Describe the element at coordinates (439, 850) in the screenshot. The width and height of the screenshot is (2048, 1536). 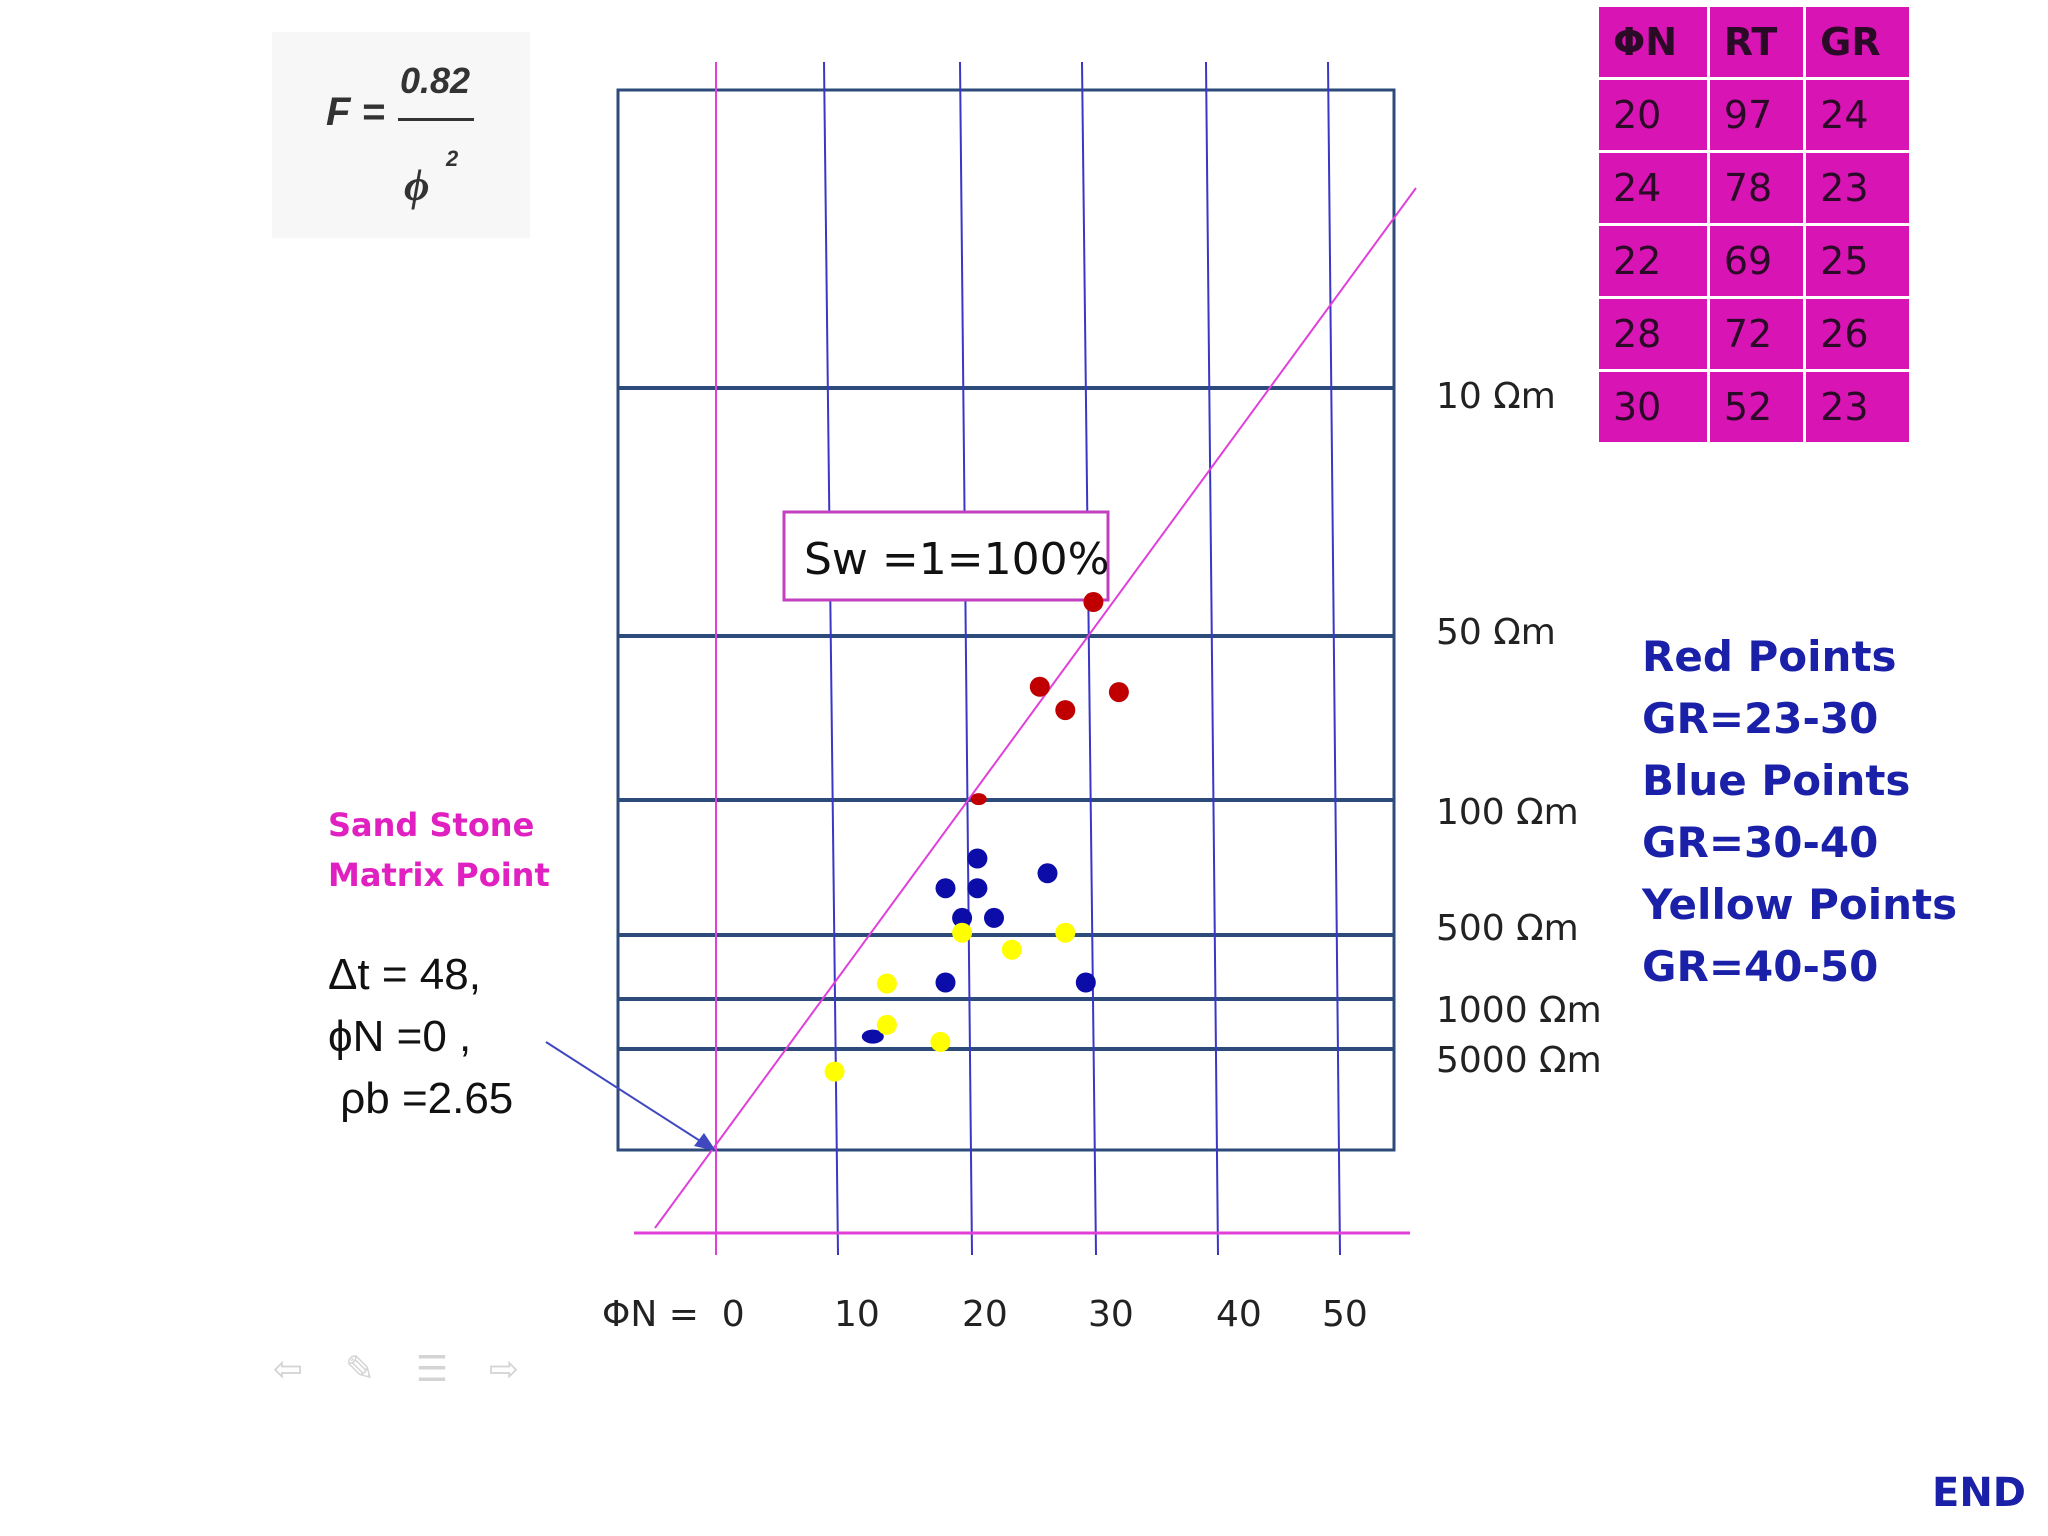
I see `matrix-point-label: Sand Stone Matrix Point` at that location.